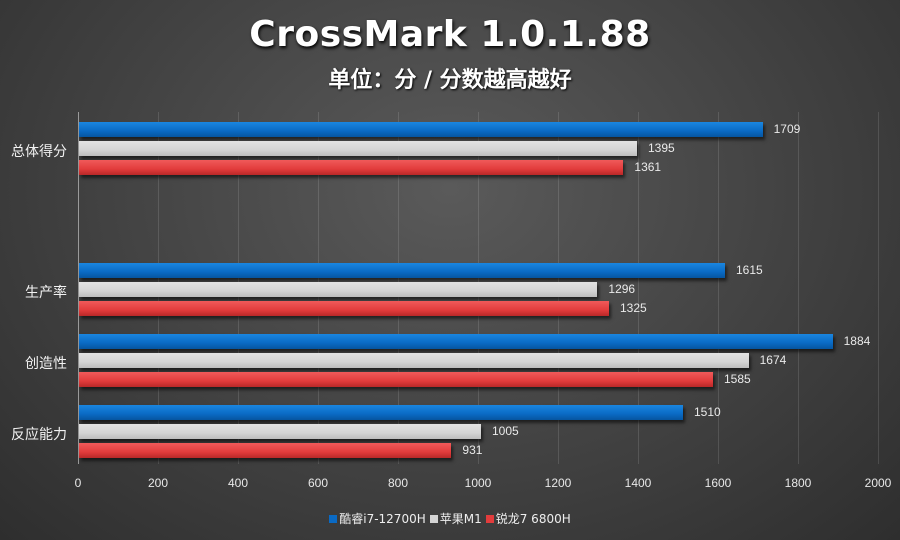 Image resolution: width=900 pixels, height=540 pixels. I want to click on chart-subtitle: 单位：分 / 分数越高越好, so click(450, 80).